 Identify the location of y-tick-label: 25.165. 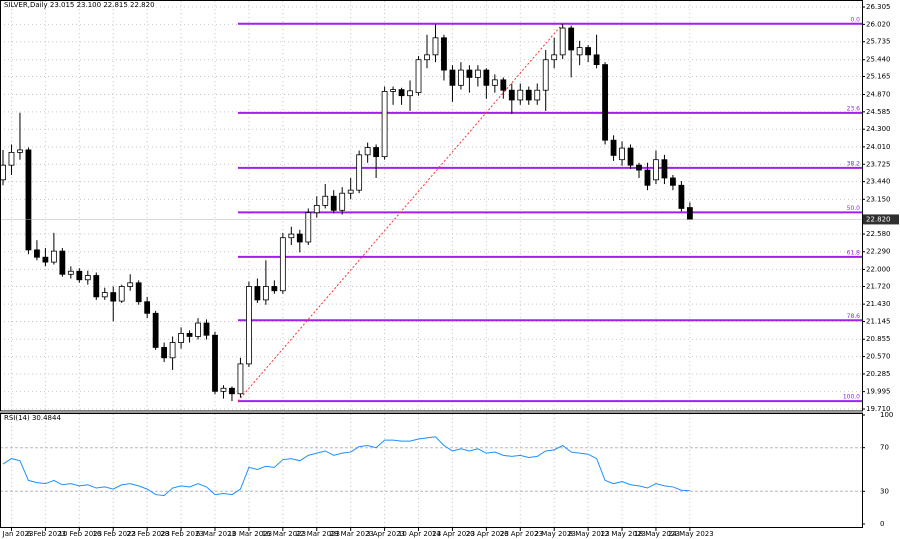
(878, 76).